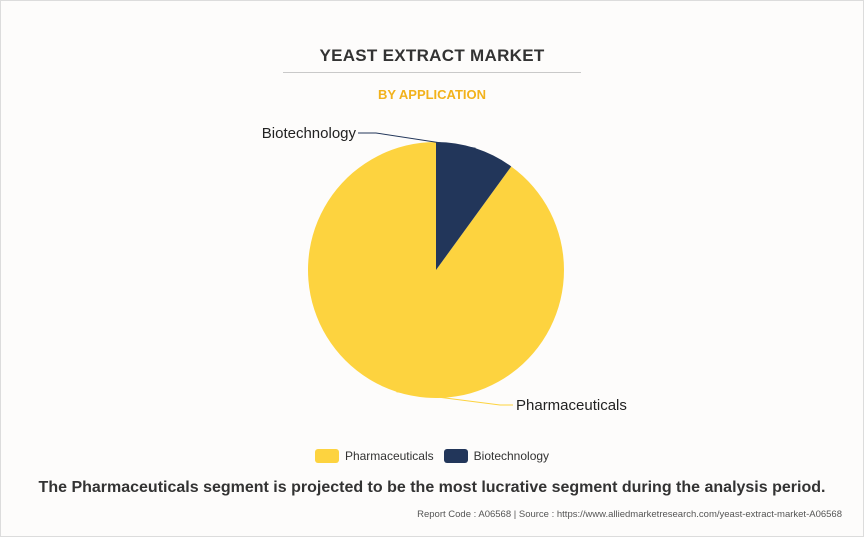  I want to click on legend-swatch-biotechnology, so click(455, 456).